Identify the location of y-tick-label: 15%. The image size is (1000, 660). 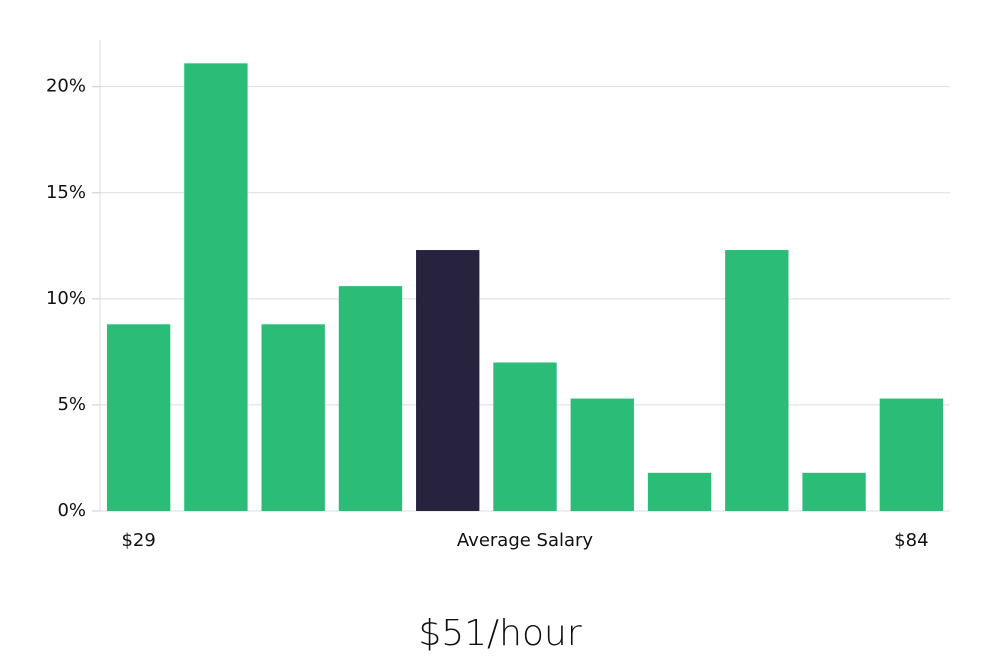
(66, 192).